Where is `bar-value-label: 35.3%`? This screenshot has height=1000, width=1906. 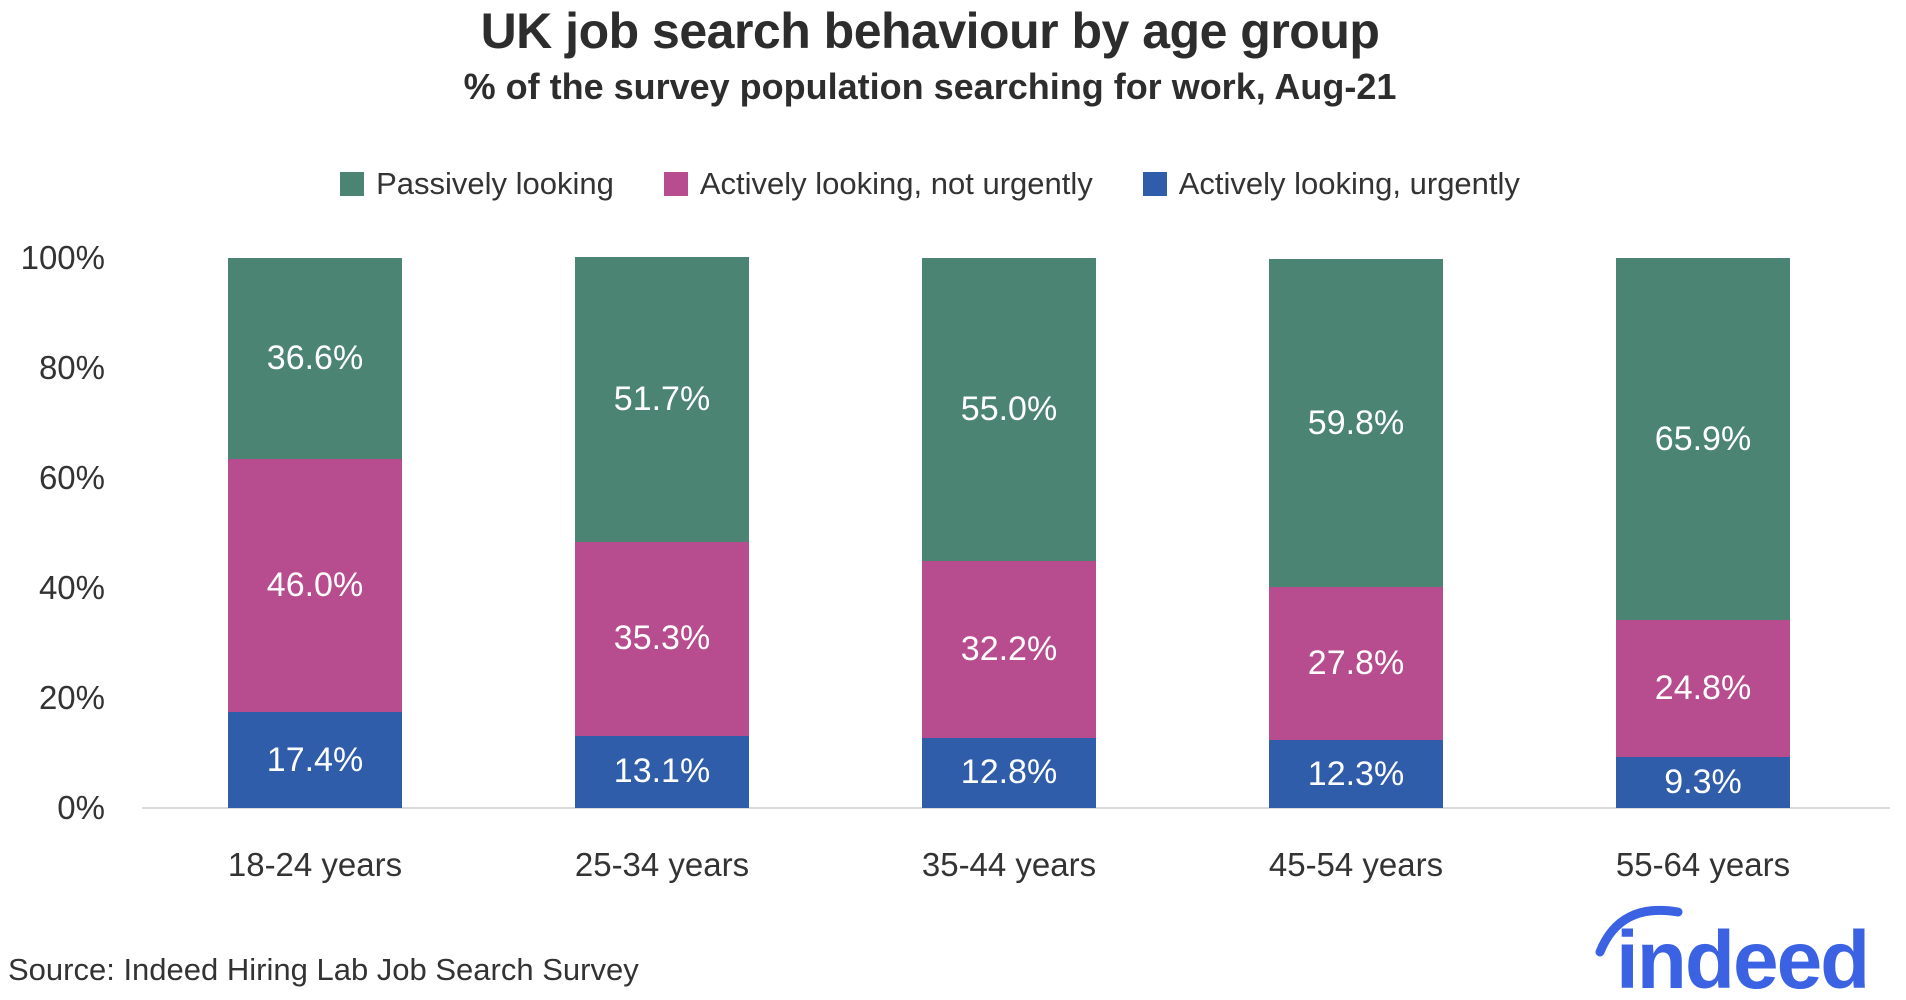
bar-value-label: 35.3% is located at coordinates (662, 638).